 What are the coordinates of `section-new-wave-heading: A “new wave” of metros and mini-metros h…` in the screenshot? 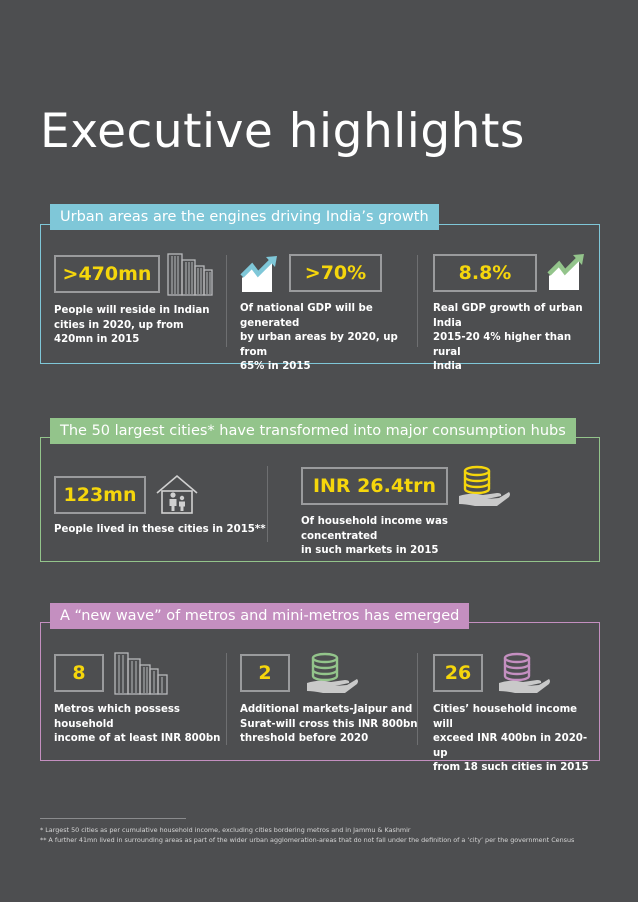 It's located at (260, 616).